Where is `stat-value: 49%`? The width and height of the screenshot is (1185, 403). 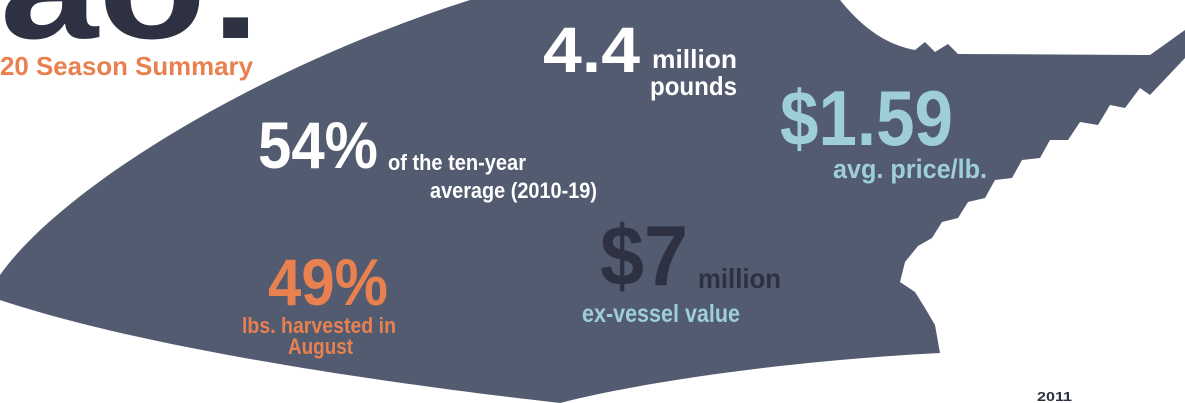
stat-value: 49% is located at coordinates (328, 282).